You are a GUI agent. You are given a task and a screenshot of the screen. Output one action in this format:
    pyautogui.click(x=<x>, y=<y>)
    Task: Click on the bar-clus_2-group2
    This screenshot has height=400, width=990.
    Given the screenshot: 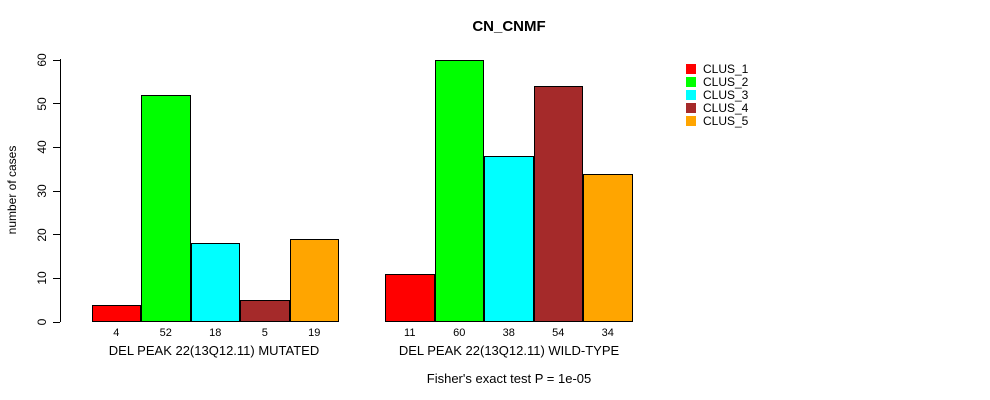 What is the action you would take?
    pyautogui.click(x=459, y=191)
    